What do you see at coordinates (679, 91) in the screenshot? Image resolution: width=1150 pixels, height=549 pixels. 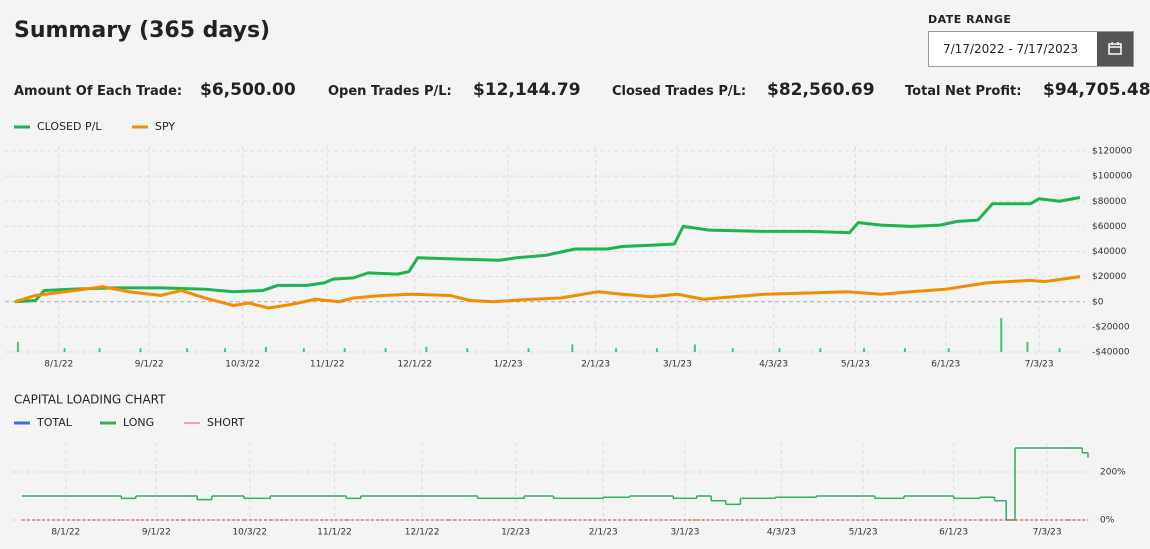 I see `stat-label: Closed Trades P/L:` at bounding box center [679, 91].